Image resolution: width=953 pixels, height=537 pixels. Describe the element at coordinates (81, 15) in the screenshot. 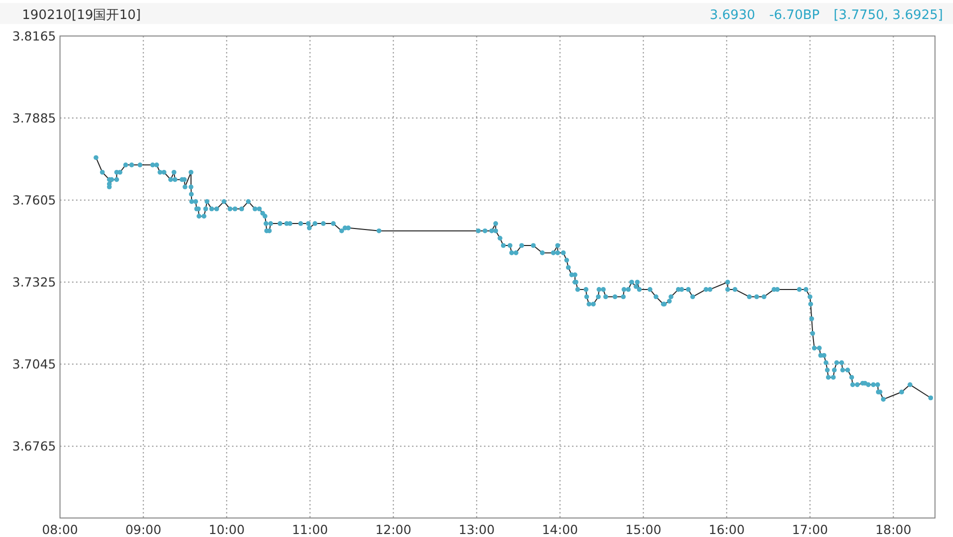

I see `chart-title: 190210[19国开10]` at that location.